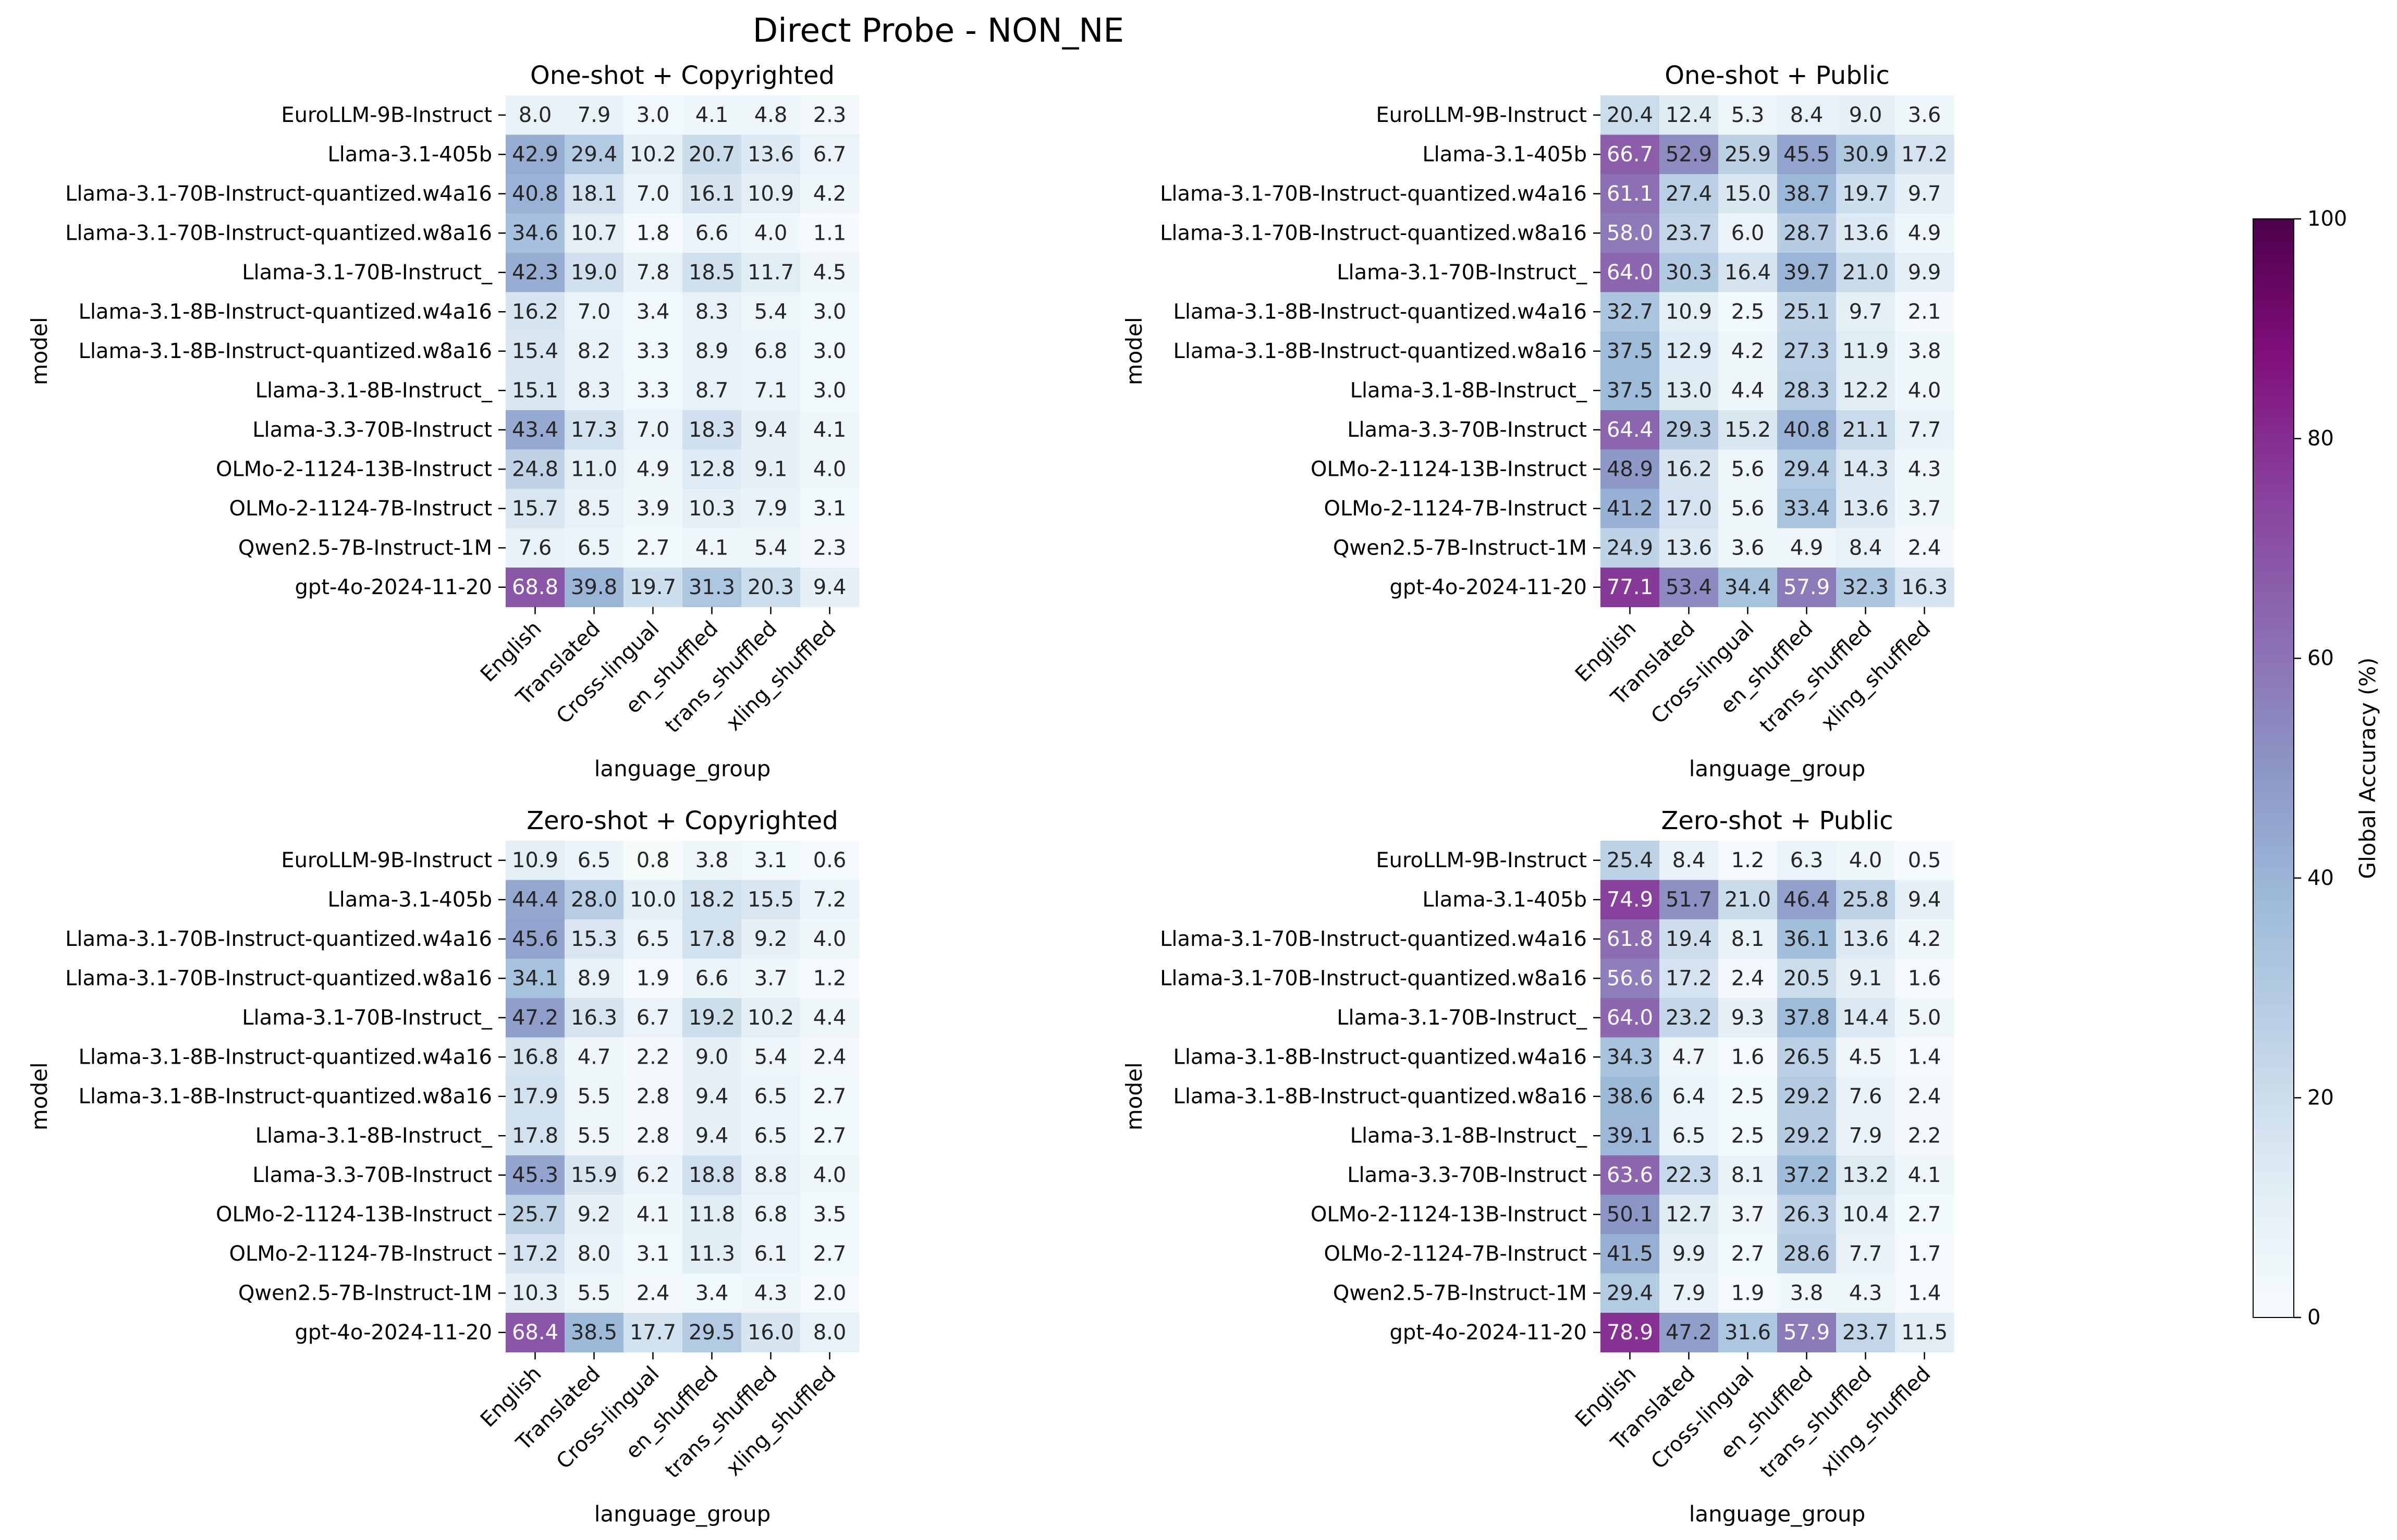 Image resolution: width=2397 pixels, height=1540 pixels. I want to click on cell-label: 15.1, so click(535, 390).